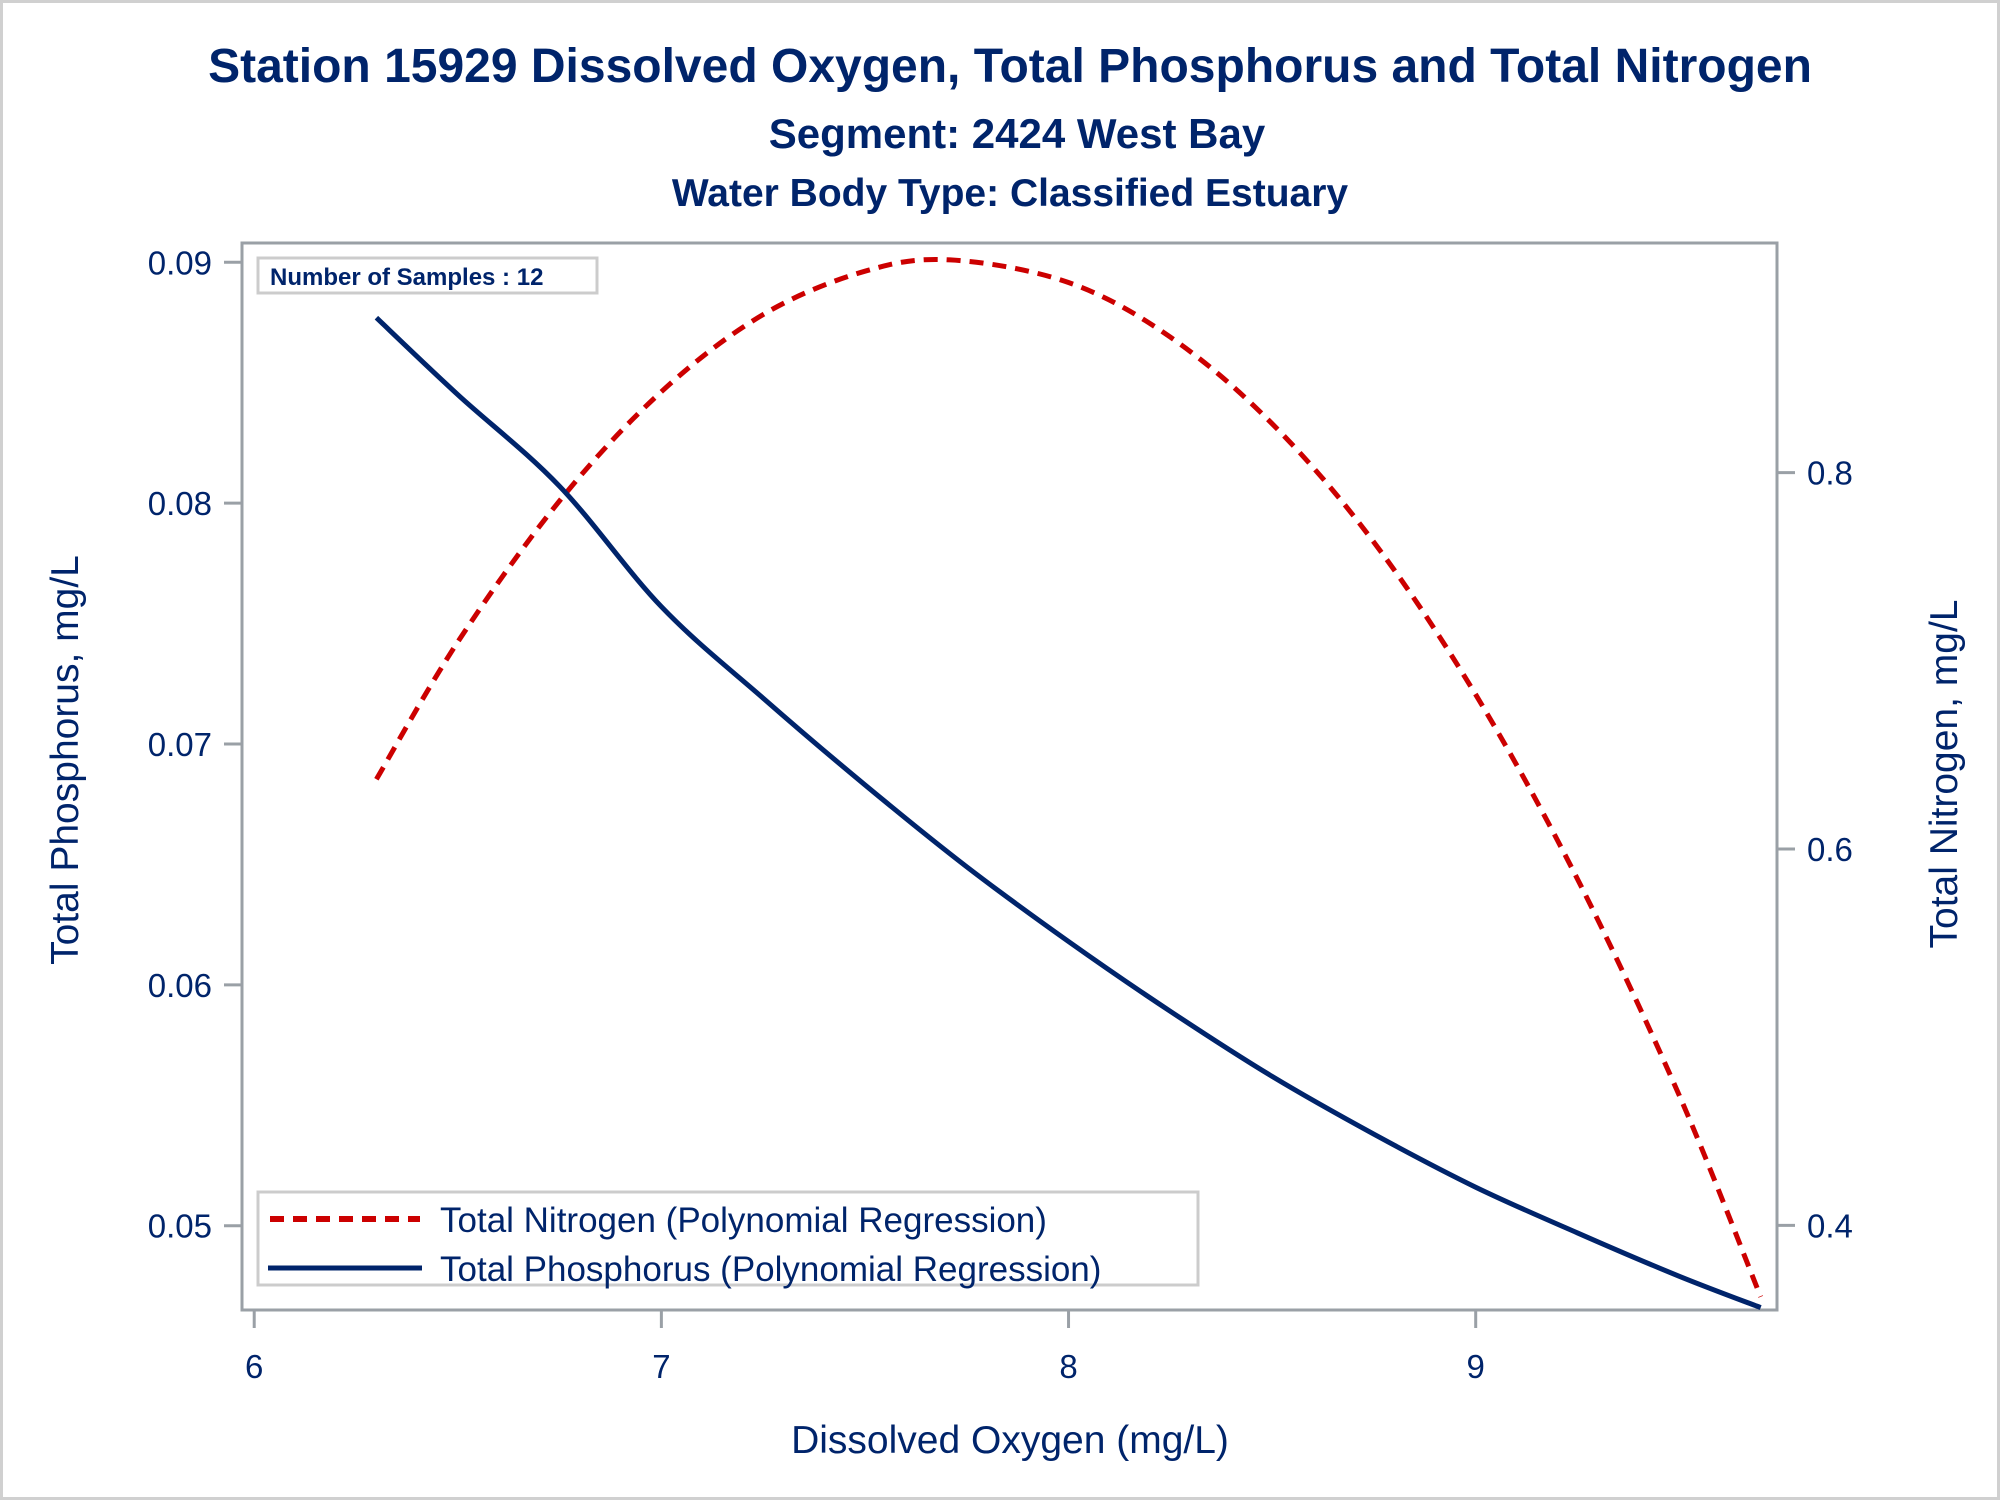 This screenshot has height=1500, width=2000. I want to click on y-tick-label: 0.07, so click(180, 744).